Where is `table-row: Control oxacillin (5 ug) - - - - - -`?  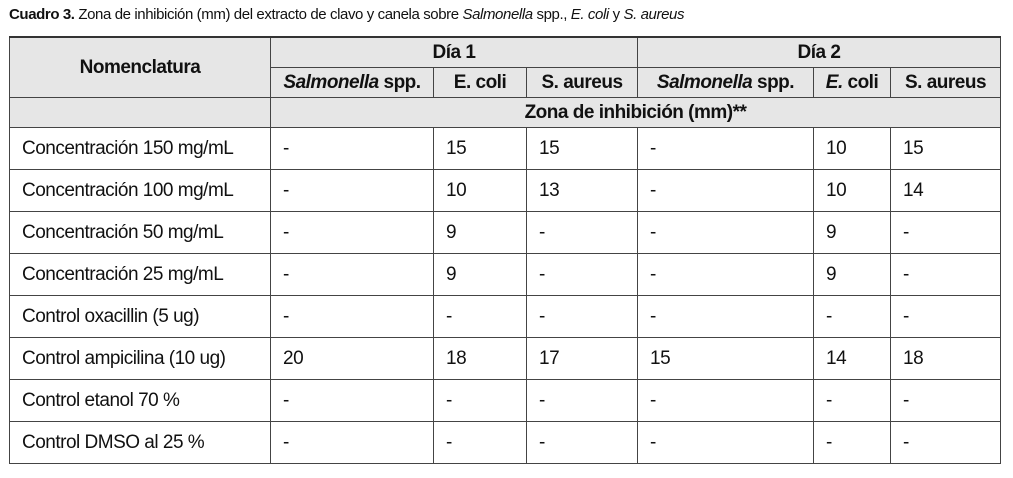 table-row: Control oxacillin (5 ug) - - - - - - is located at coordinates (505, 316).